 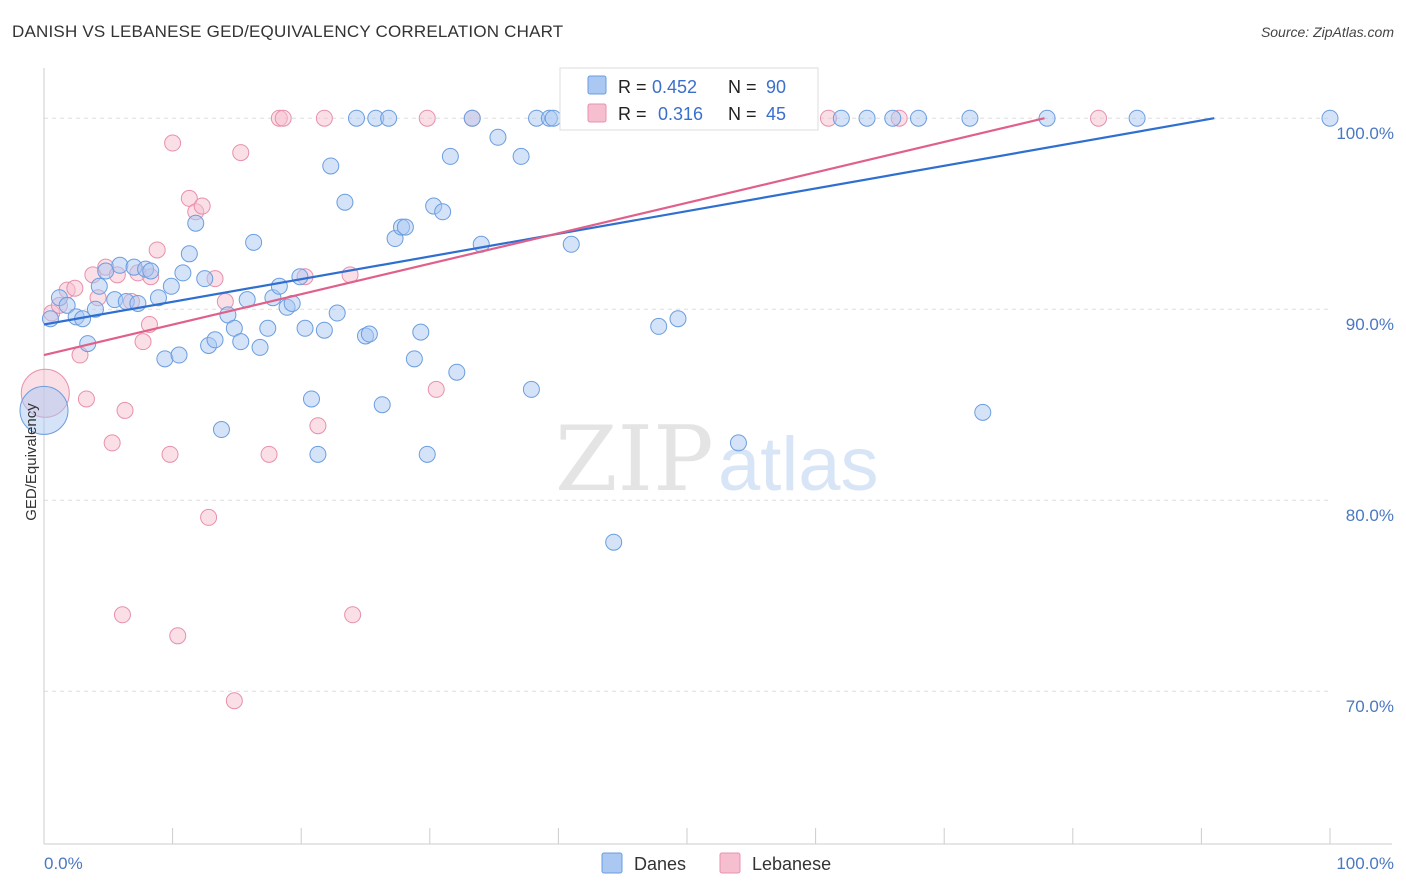 I want to click on inset-legend: R = 0.452 N = 90 R = 0.316 N = 45, so click(x=689, y=99).